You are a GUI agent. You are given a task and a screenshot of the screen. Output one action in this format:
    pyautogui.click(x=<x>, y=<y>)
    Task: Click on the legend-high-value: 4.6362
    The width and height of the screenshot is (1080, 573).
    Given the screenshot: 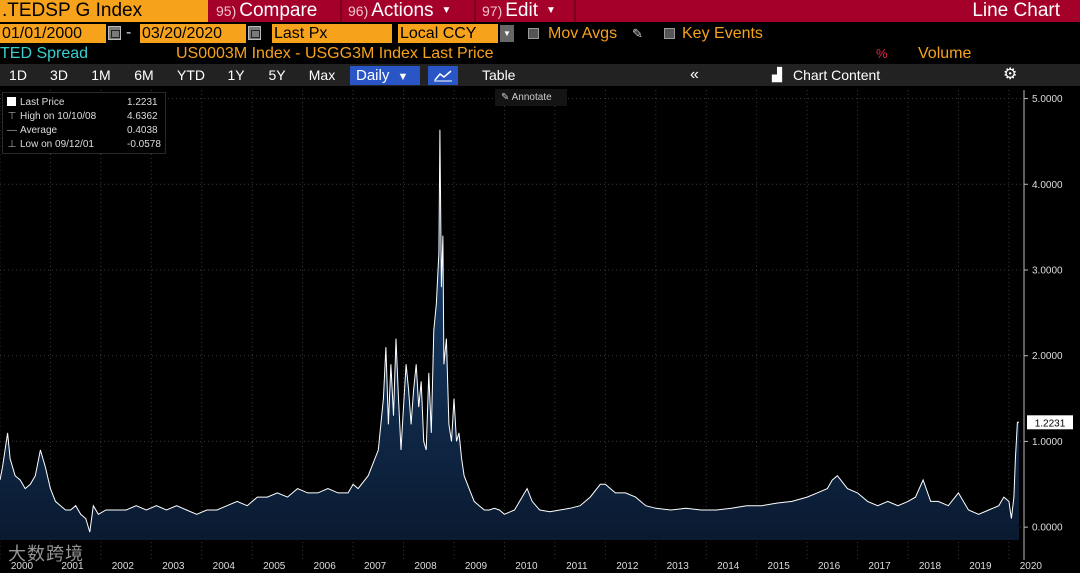 What is the action you would take?
    pyautogui.click(x=142, y=116)
    